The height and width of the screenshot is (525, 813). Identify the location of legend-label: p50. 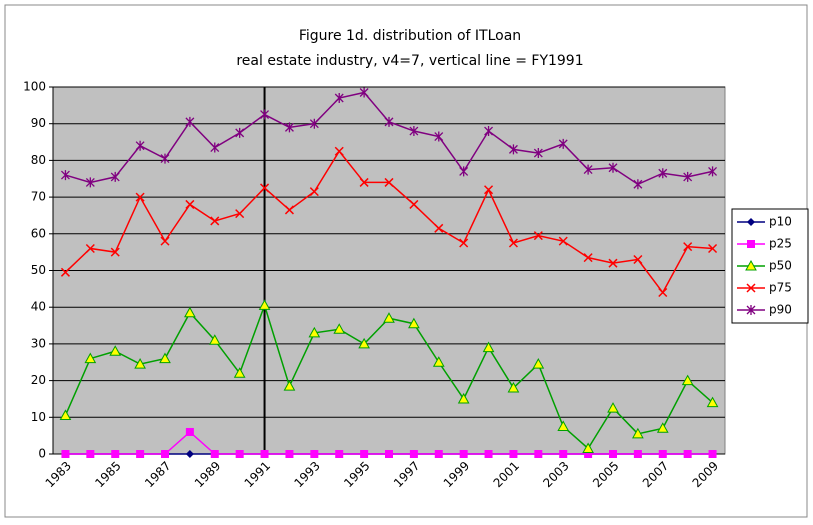
(780, 266).